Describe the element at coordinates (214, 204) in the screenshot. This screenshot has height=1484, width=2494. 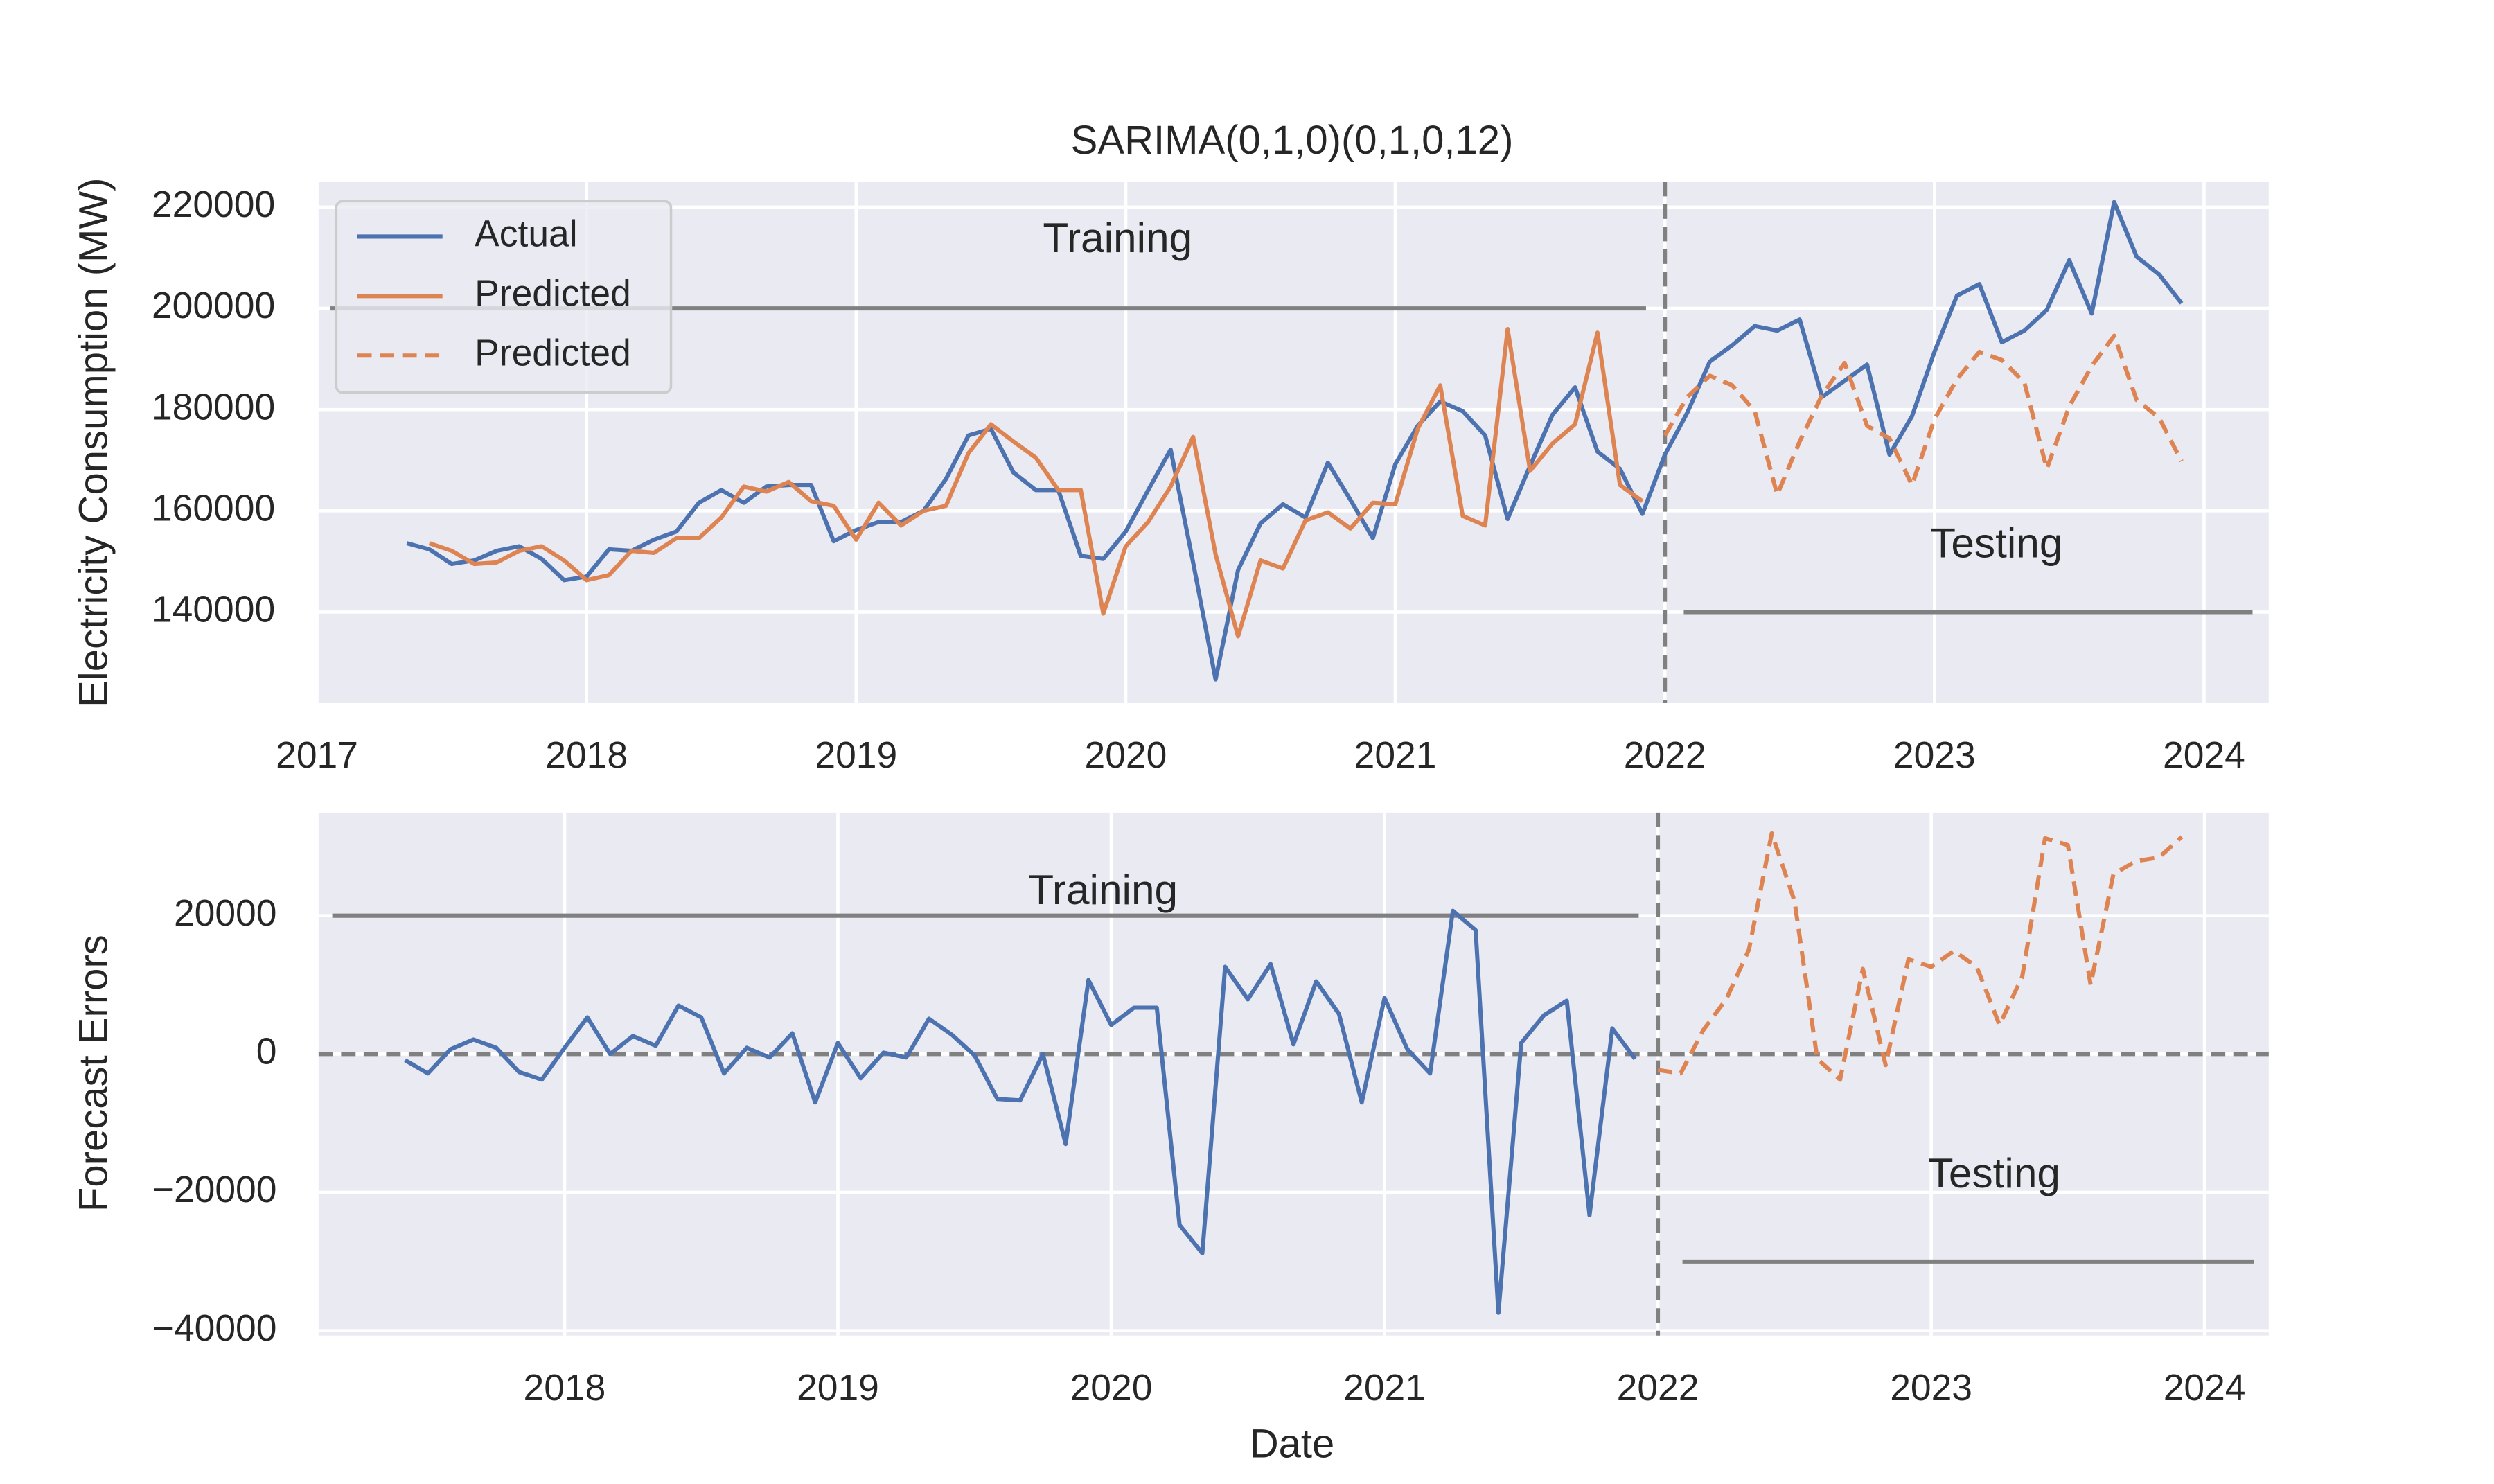
I see `y-tick-label: 220000` at that location.